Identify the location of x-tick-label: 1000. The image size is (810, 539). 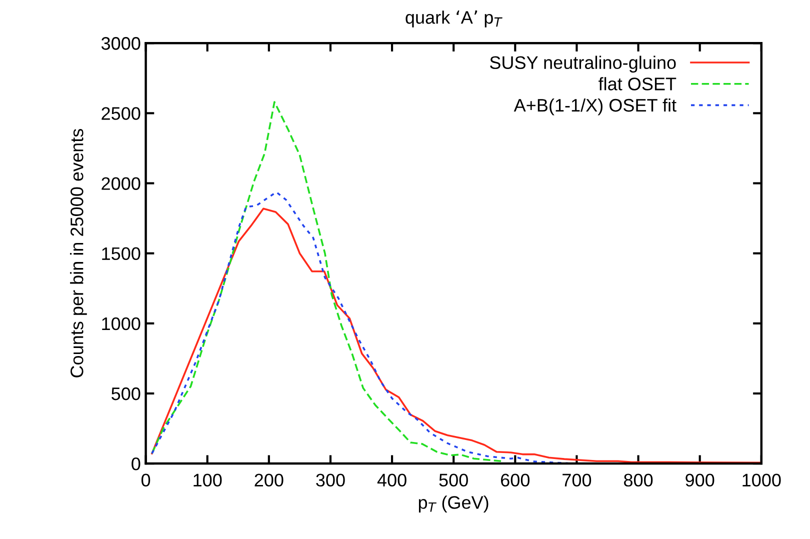
(761, 480).